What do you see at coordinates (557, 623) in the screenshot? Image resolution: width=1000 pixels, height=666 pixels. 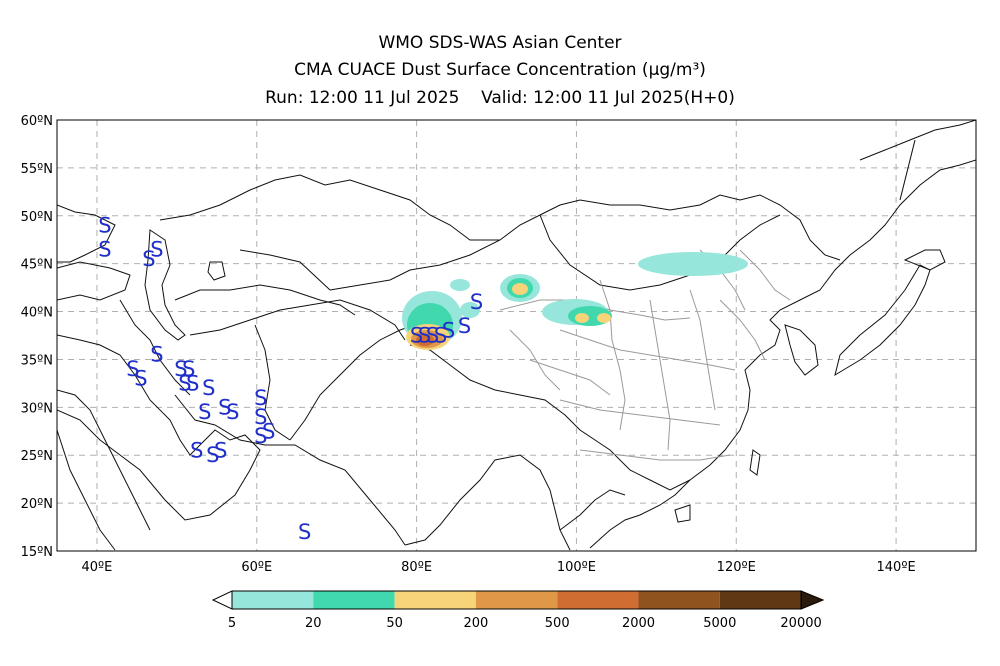 I see `legend-label: 500` at bounding box center [557, 623].